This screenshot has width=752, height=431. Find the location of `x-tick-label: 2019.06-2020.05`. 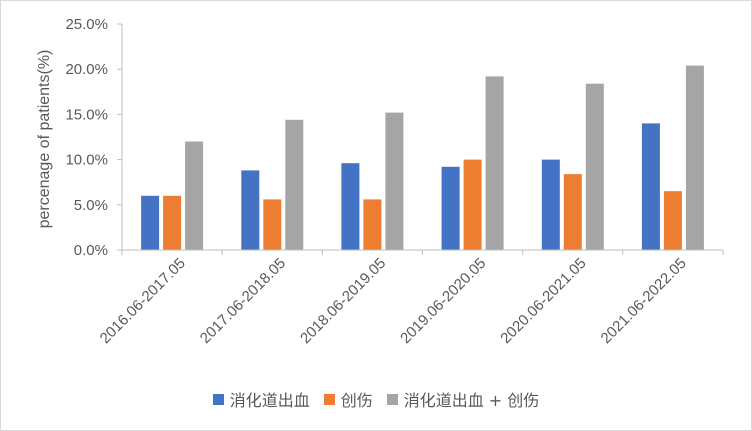

x-tick-label: 2019.06-2020.05 is located at coordinates (443, 301).